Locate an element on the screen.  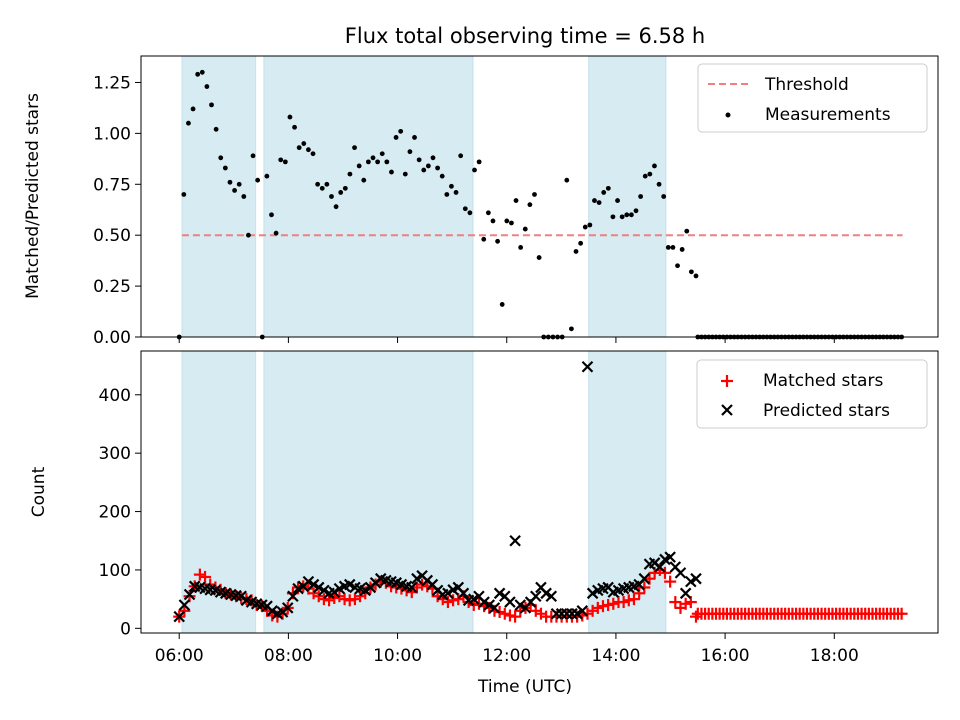
legend-matched-marker is located at coordinates (727, 381).